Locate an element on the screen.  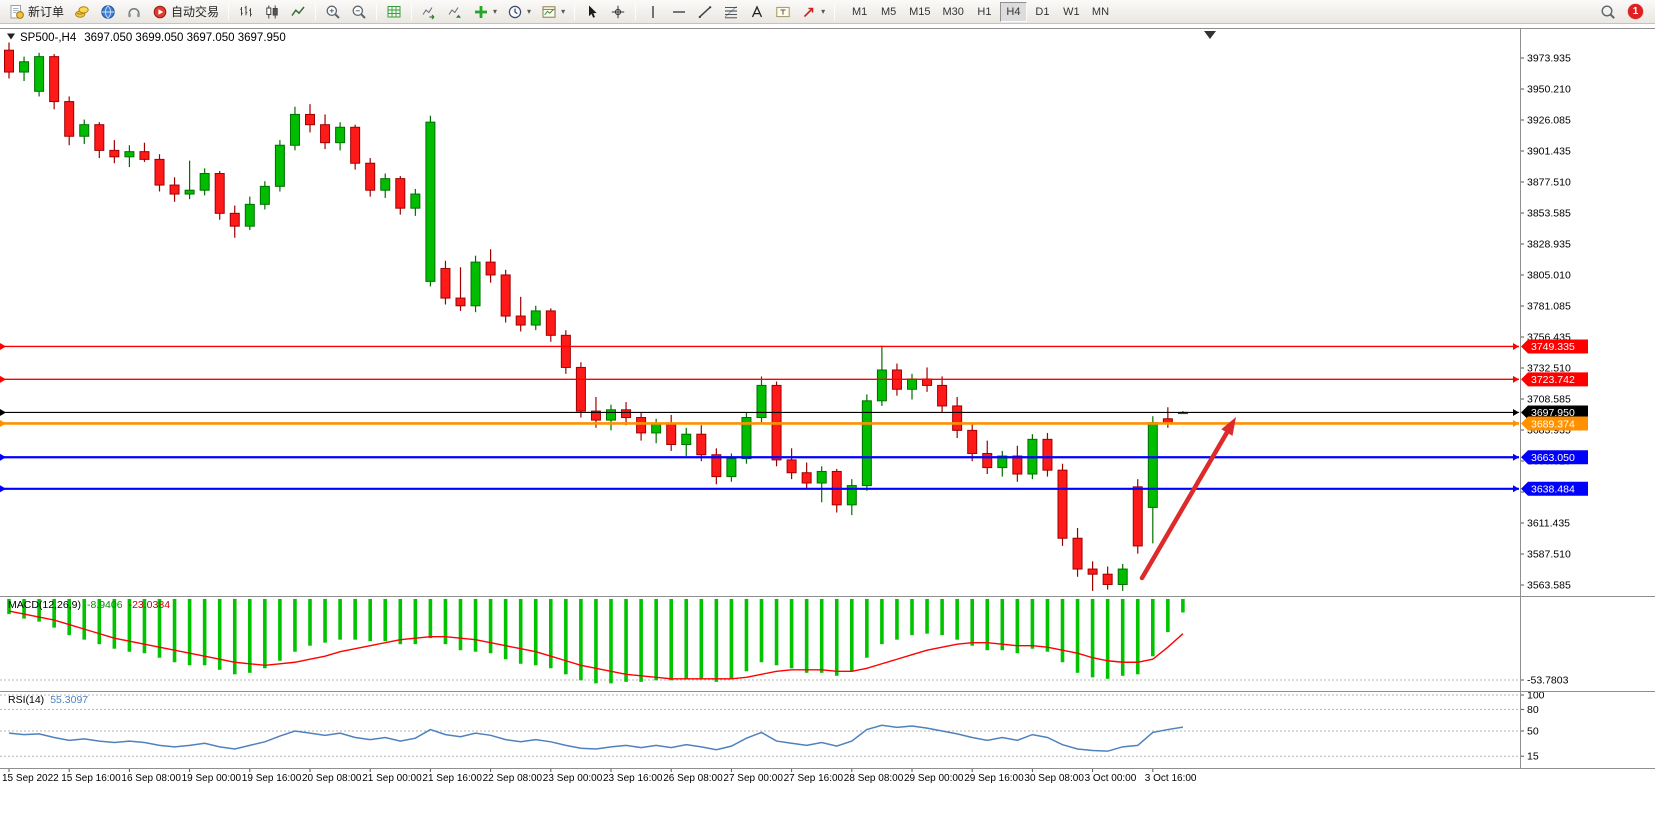
timeframe-button-h4: H4 is located at coordinates (1013, 11).